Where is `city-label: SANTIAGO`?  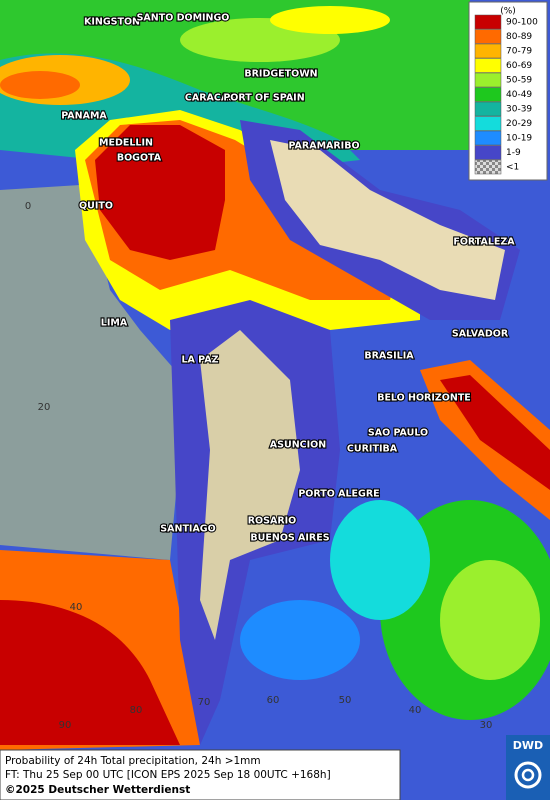 city-label: SANTIAGO is located at coordinates (187, 529).